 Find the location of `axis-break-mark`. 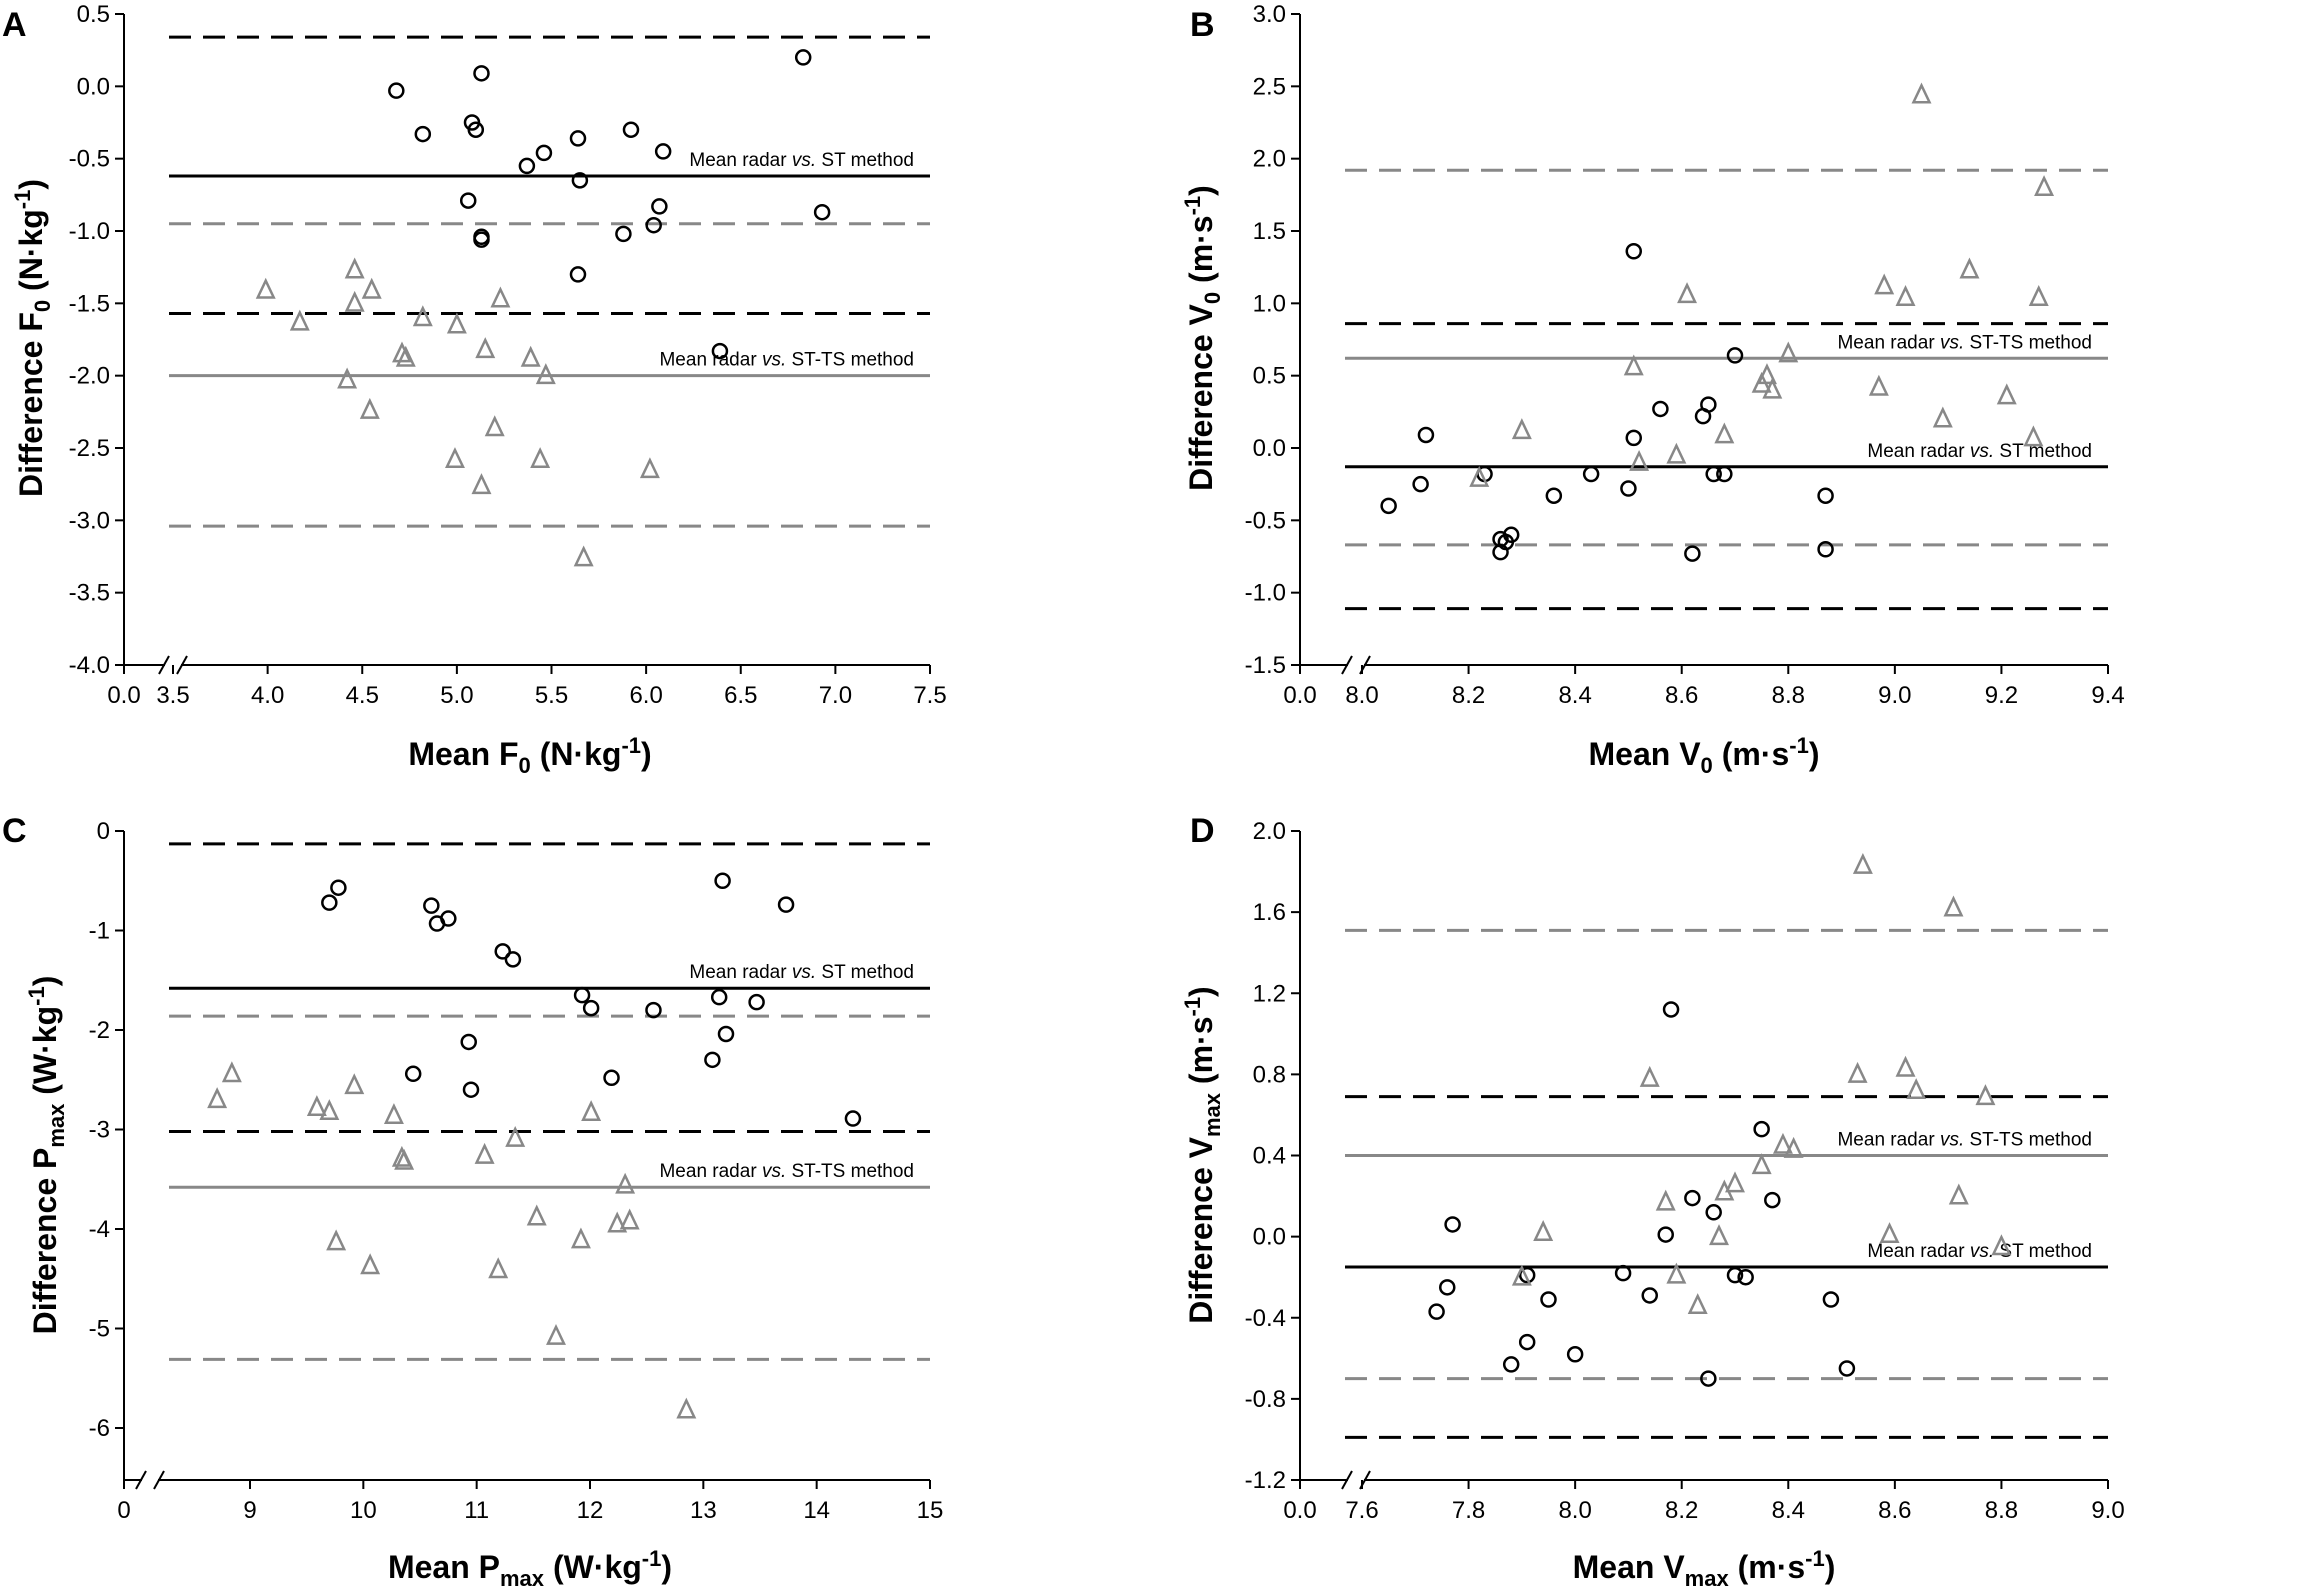

axis-break-mark is located at coordinates (182, 665).